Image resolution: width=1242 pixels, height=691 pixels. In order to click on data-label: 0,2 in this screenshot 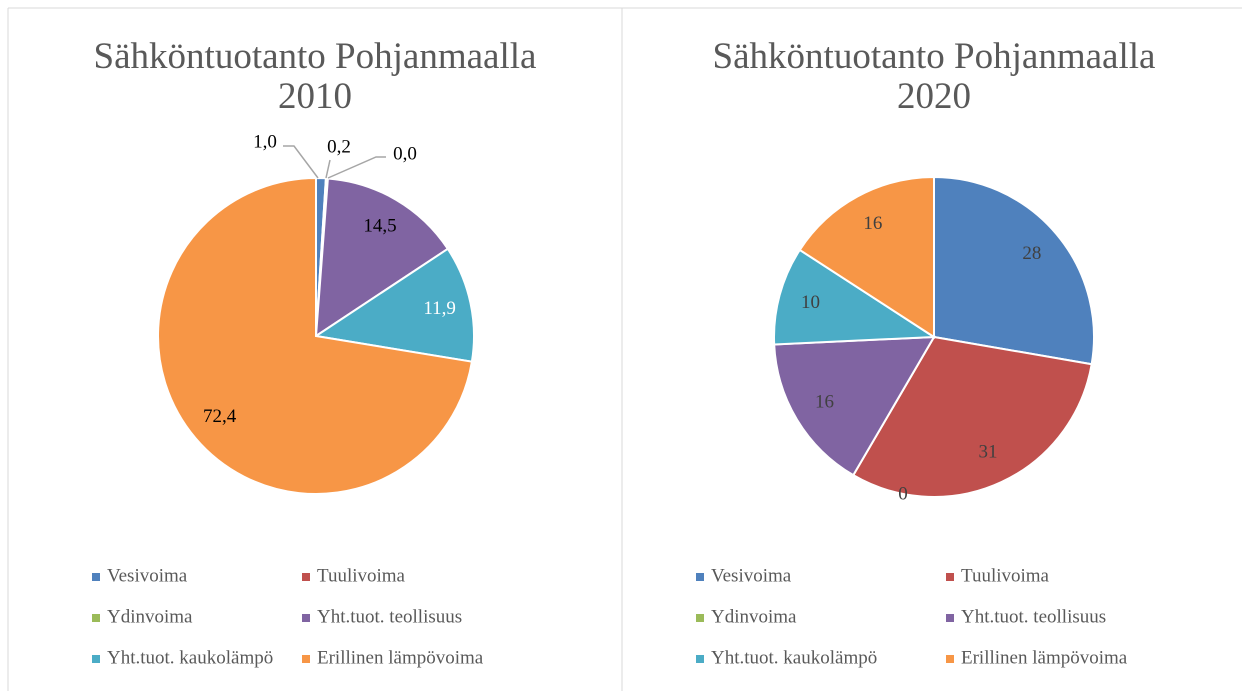, I will do `click(339, 146)`.